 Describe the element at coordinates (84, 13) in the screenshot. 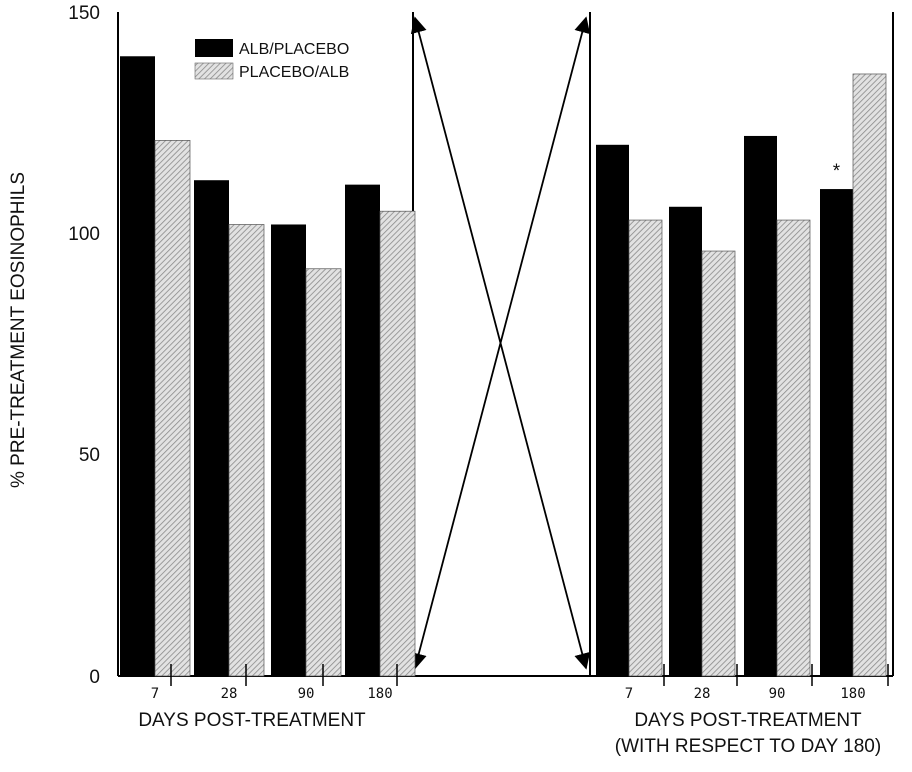

I see `y-tick-label: 150` at that location.